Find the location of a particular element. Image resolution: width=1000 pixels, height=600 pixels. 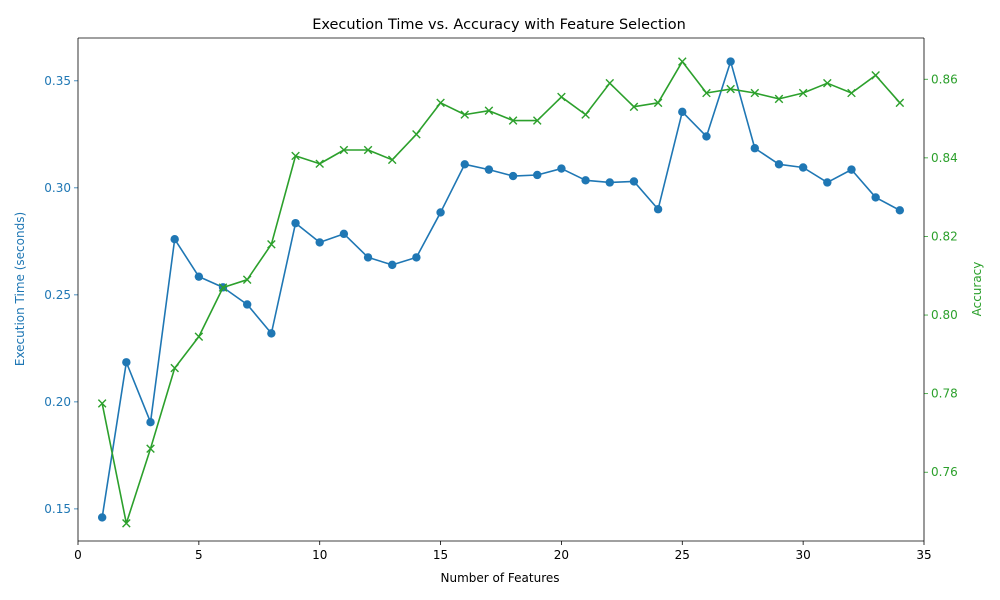

right-tick-label: 0.78 is located at coordinates (944, 394).